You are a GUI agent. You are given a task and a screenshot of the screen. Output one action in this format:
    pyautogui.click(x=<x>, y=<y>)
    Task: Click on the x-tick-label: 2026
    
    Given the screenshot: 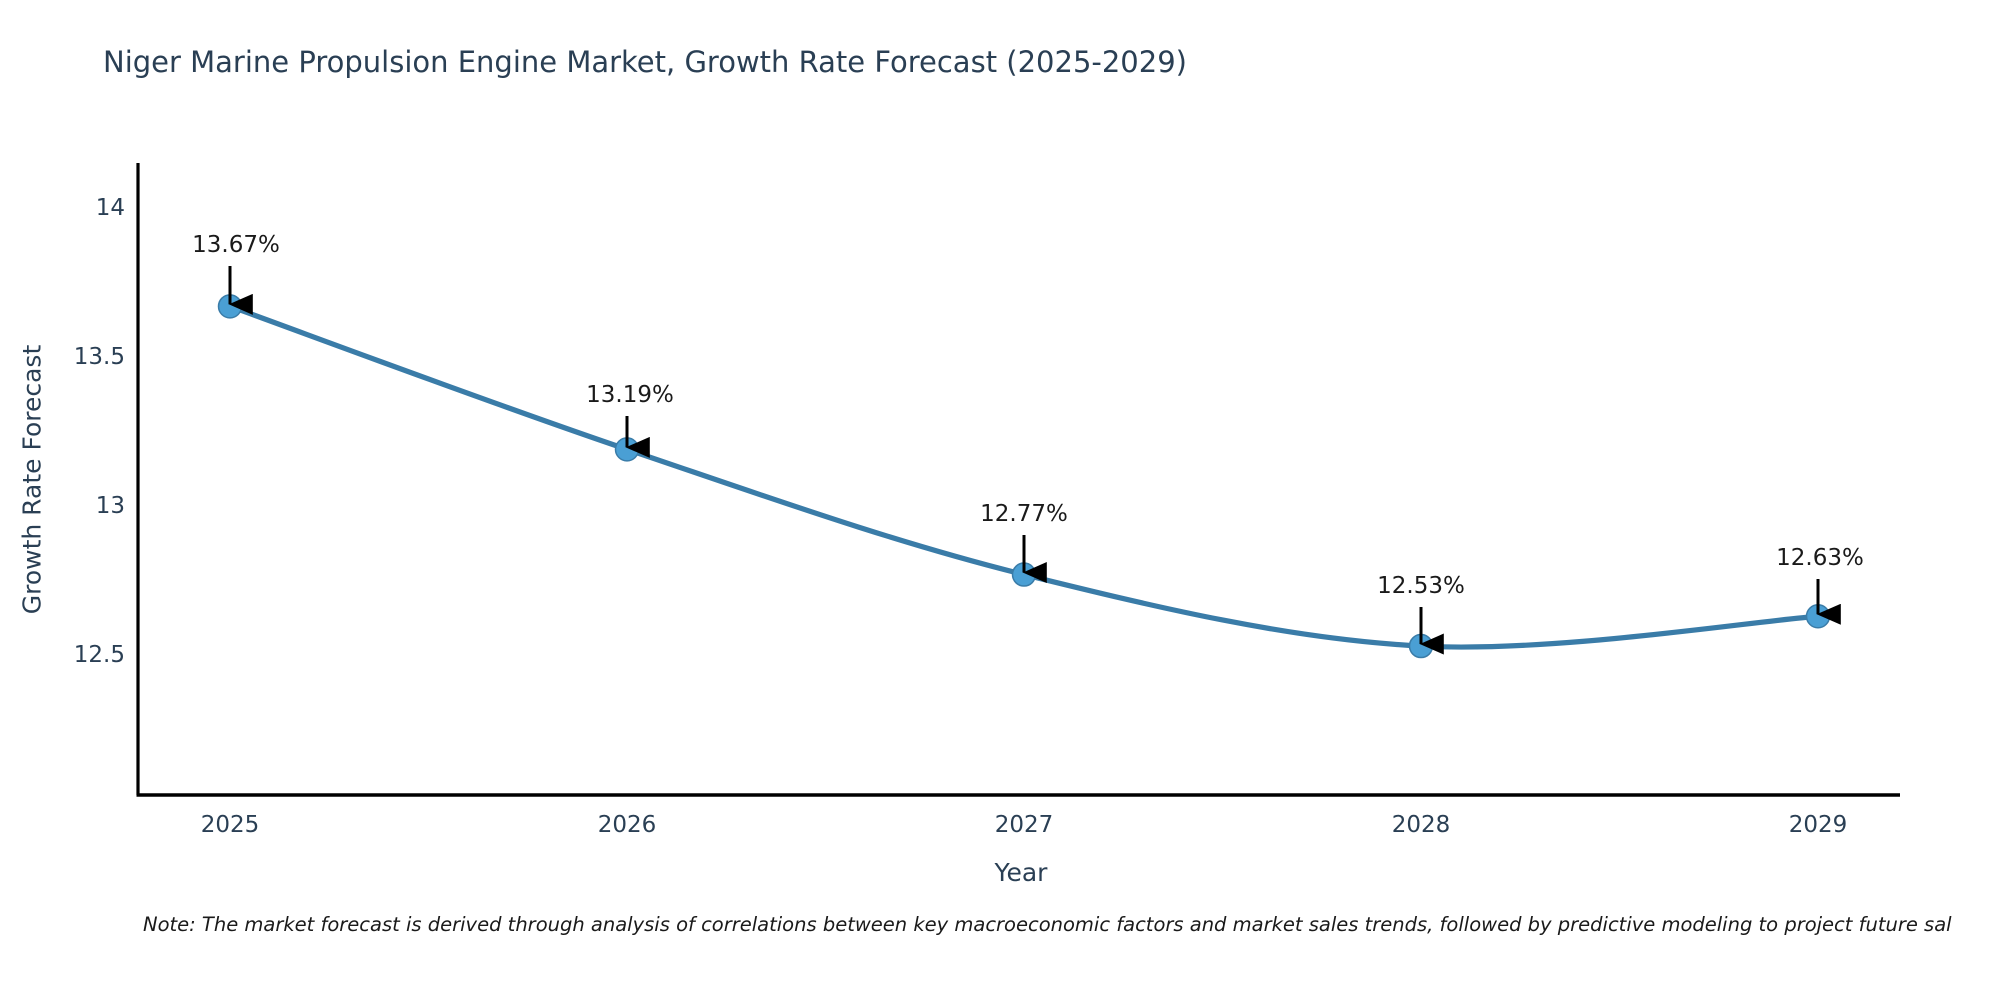 What is the action you would take?
    pyautogui.click(x=627, y=825)
    